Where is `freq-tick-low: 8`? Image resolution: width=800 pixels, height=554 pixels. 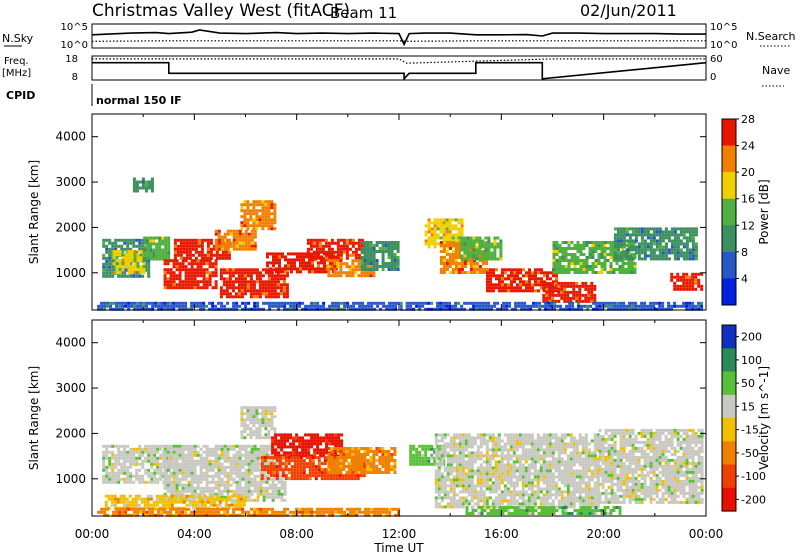 freq-tick-low: 8 is located at coordinates (75, 77).